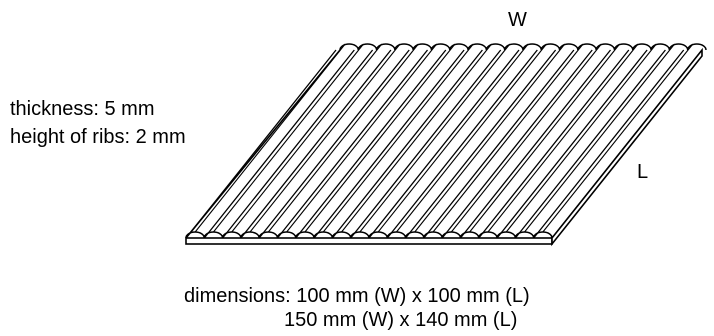 This screenshot has height=336, width=714. I want to click on thickness-label: thickness: 5 mm, so click(82, 109).